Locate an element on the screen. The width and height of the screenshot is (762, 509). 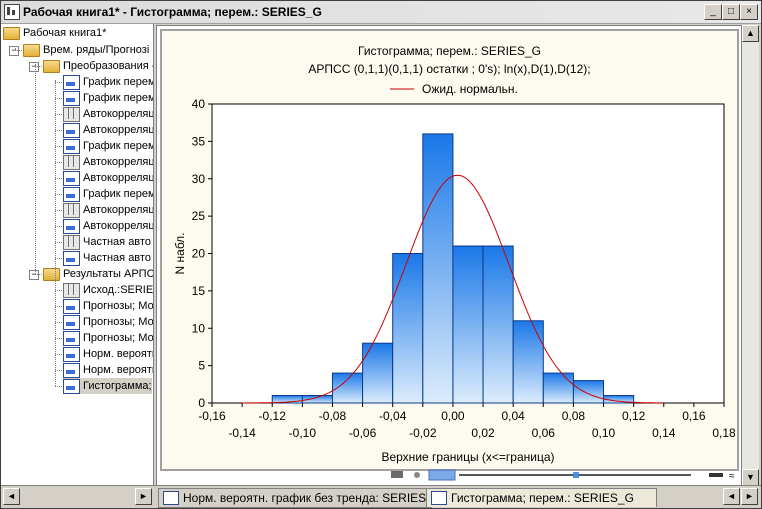
tree-item-label: Врем. ряды/Прогнозі is located at coordinates (96, 50).